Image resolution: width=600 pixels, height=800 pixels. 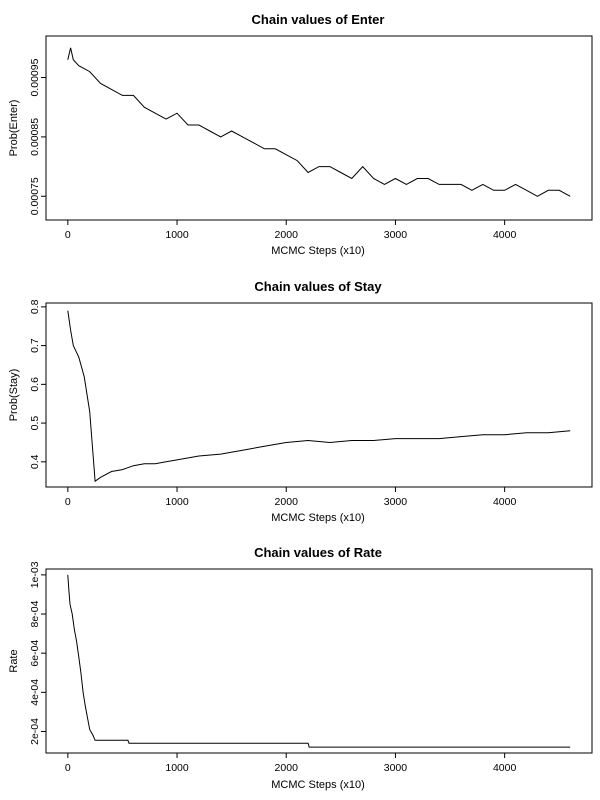 I want to click on y-axis-label: Prob(Stay), so click(x=14, y=395).